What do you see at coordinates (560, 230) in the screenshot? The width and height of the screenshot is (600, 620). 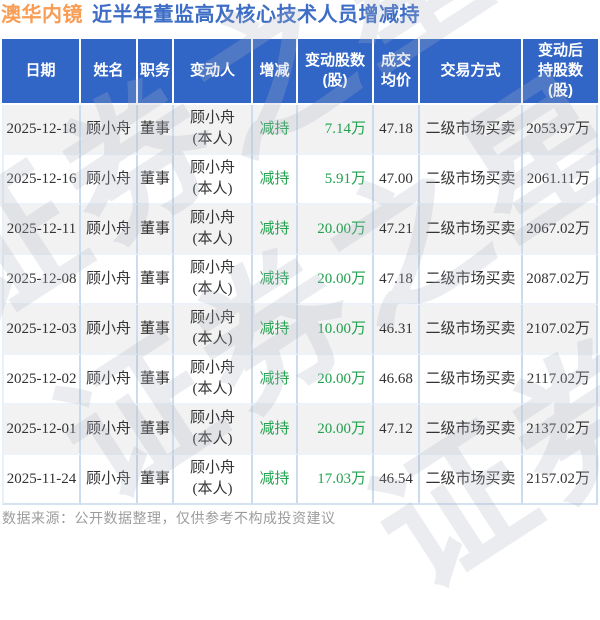 I see `cell-shares-after: 2067.02万` at bounding box center [560, 230].